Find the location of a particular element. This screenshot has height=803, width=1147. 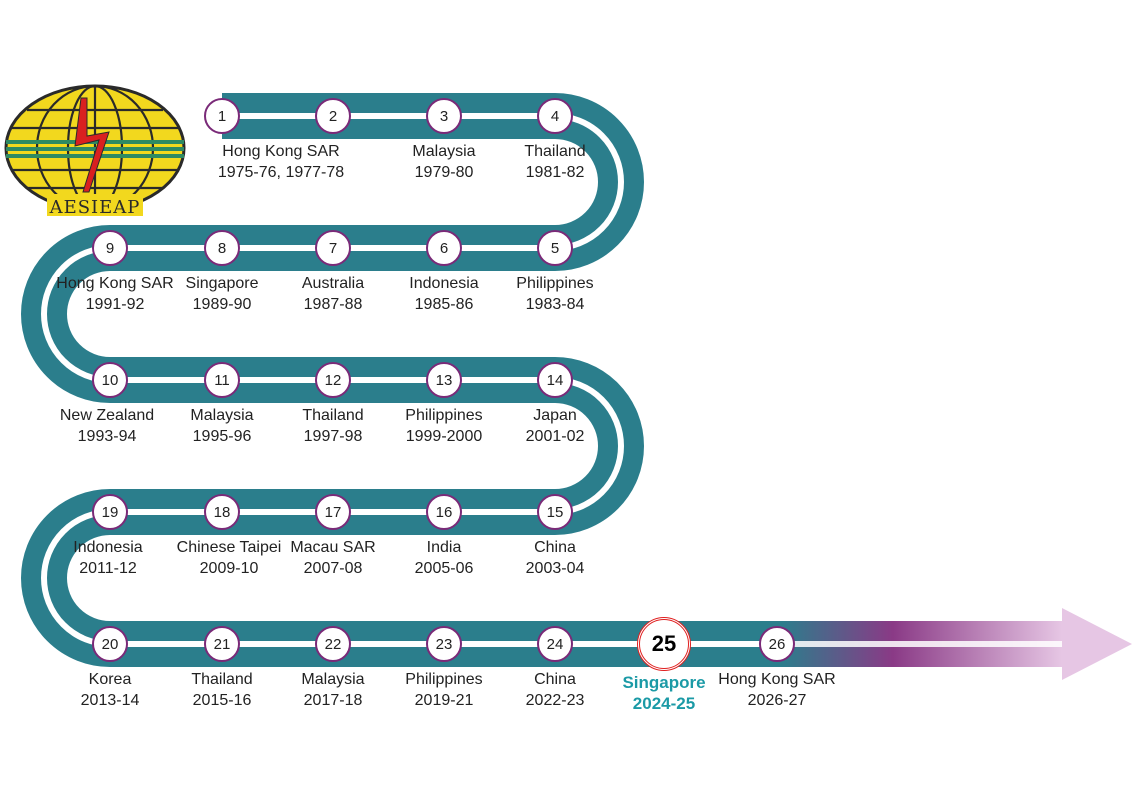

stop-marker-17: 17 is located at coordinates (333, 512).